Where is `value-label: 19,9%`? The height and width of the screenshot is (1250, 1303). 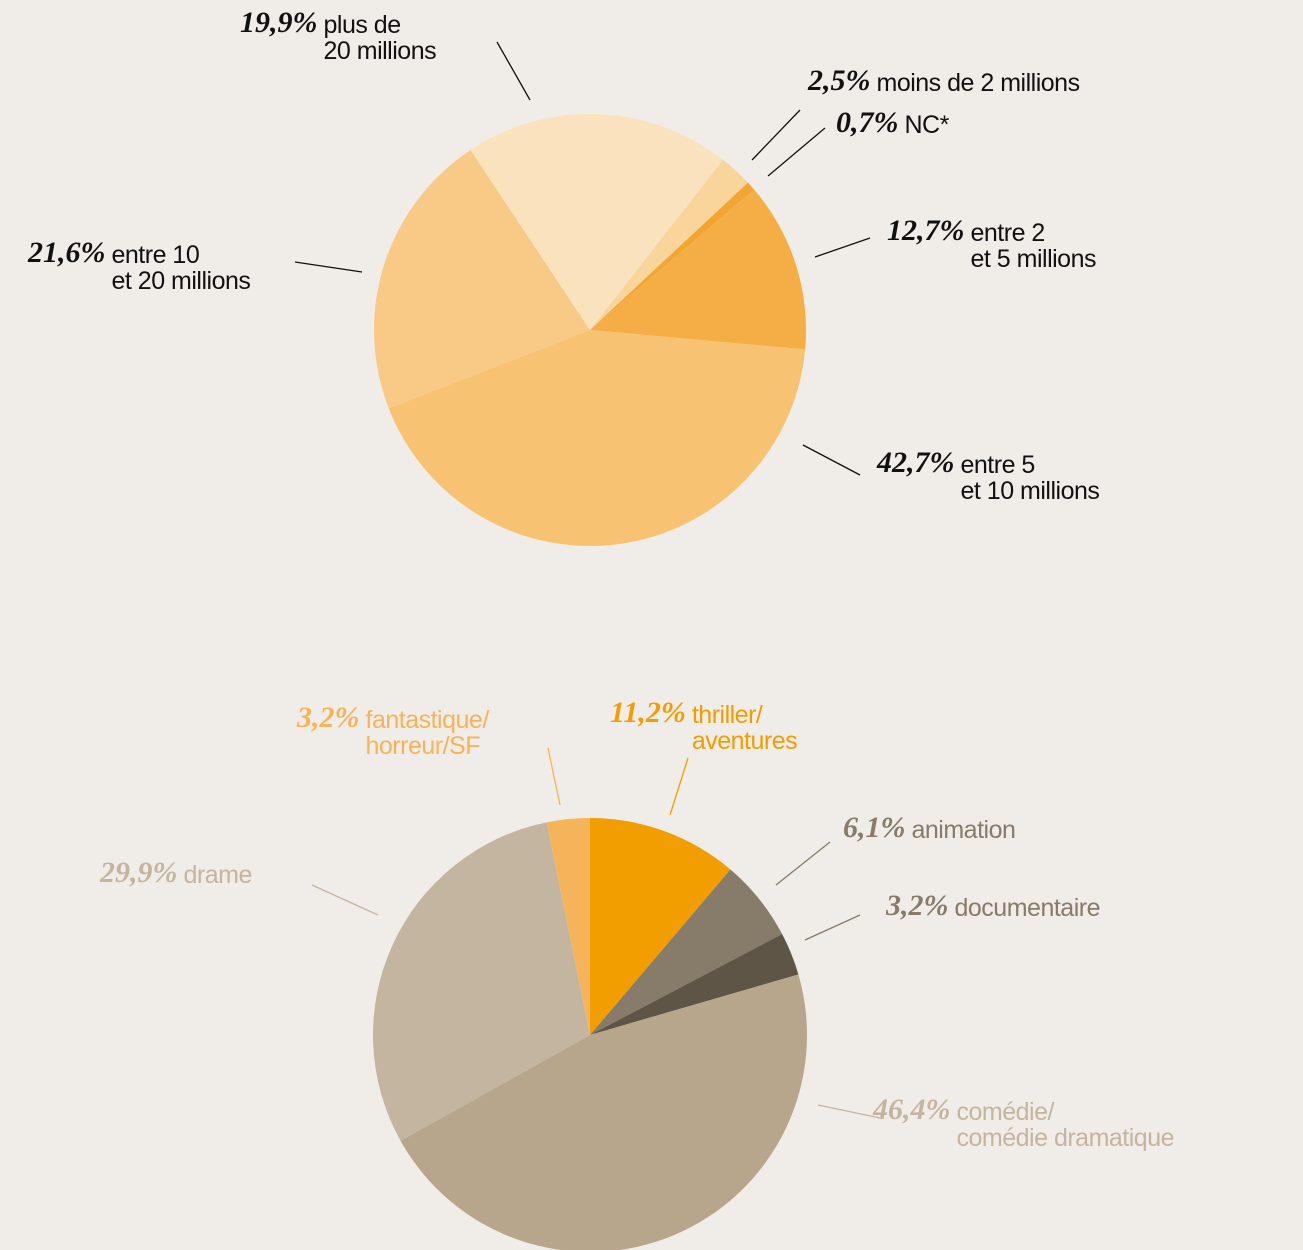
value-label: 19,9% is located at coordinates (279, 22).